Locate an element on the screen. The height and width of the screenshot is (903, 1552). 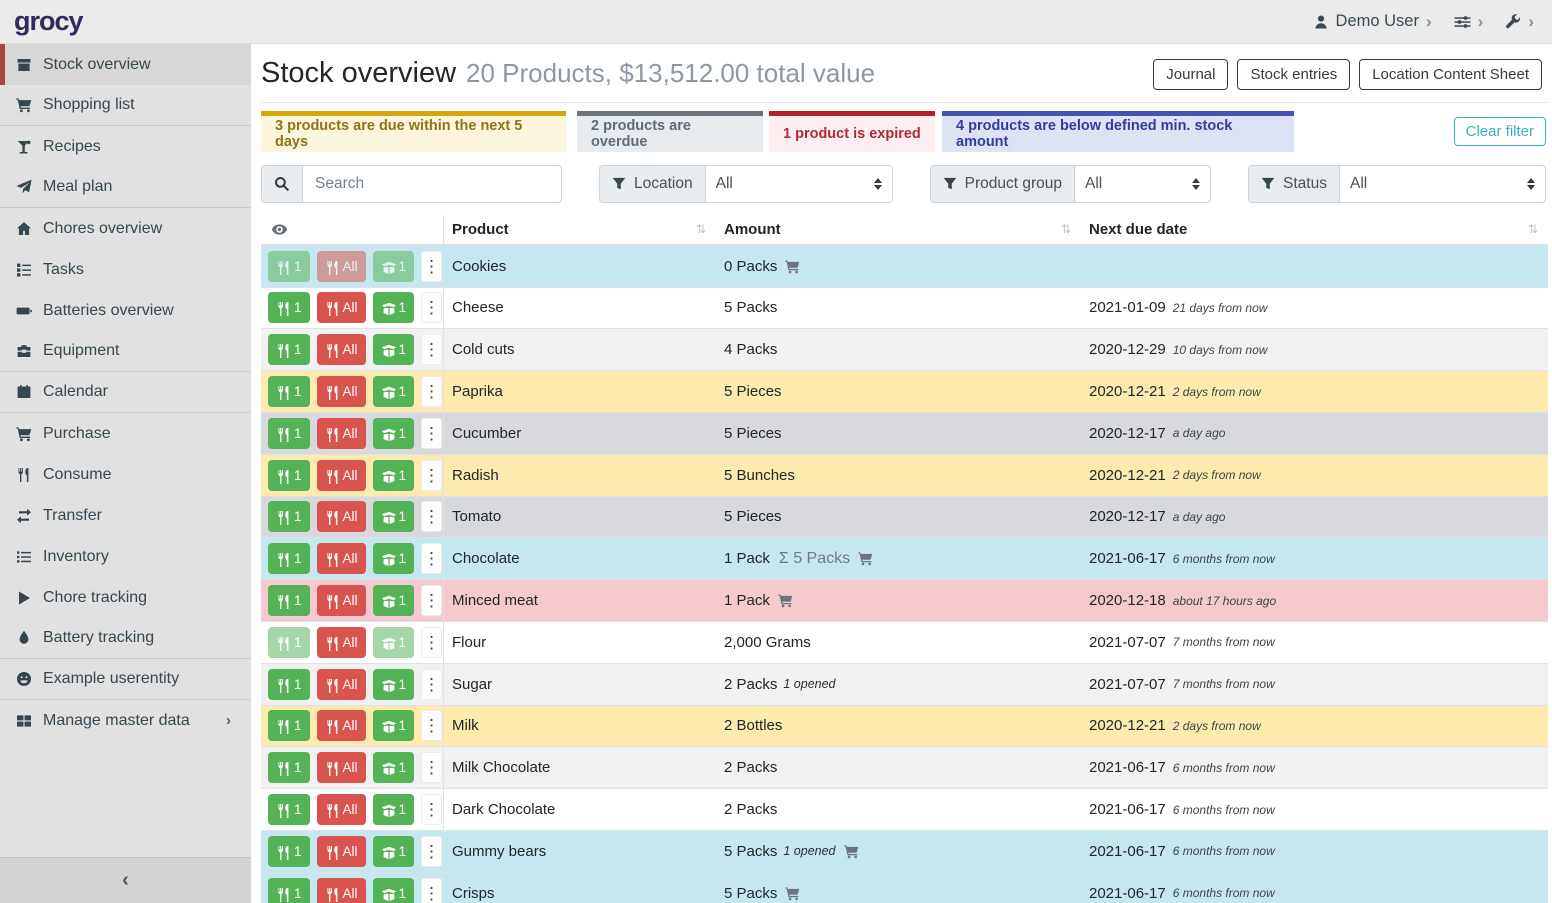
sidebar-collapse-button: ‹ is located at coordinates (125, 880).